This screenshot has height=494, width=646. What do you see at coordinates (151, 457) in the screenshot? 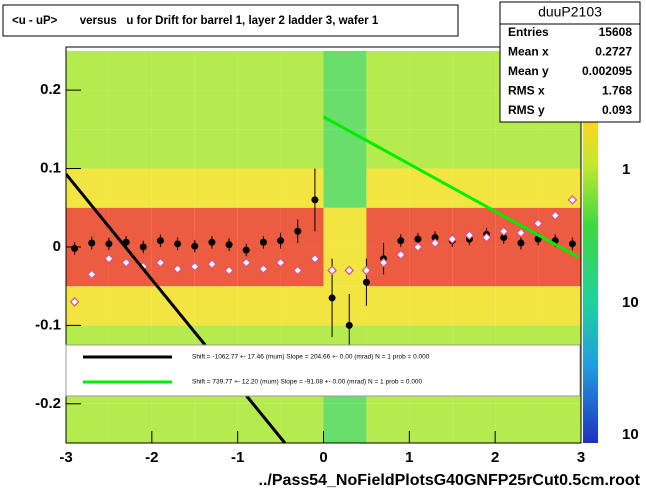
I see `x-tick-label: -2` at bounding box center [151, 457].